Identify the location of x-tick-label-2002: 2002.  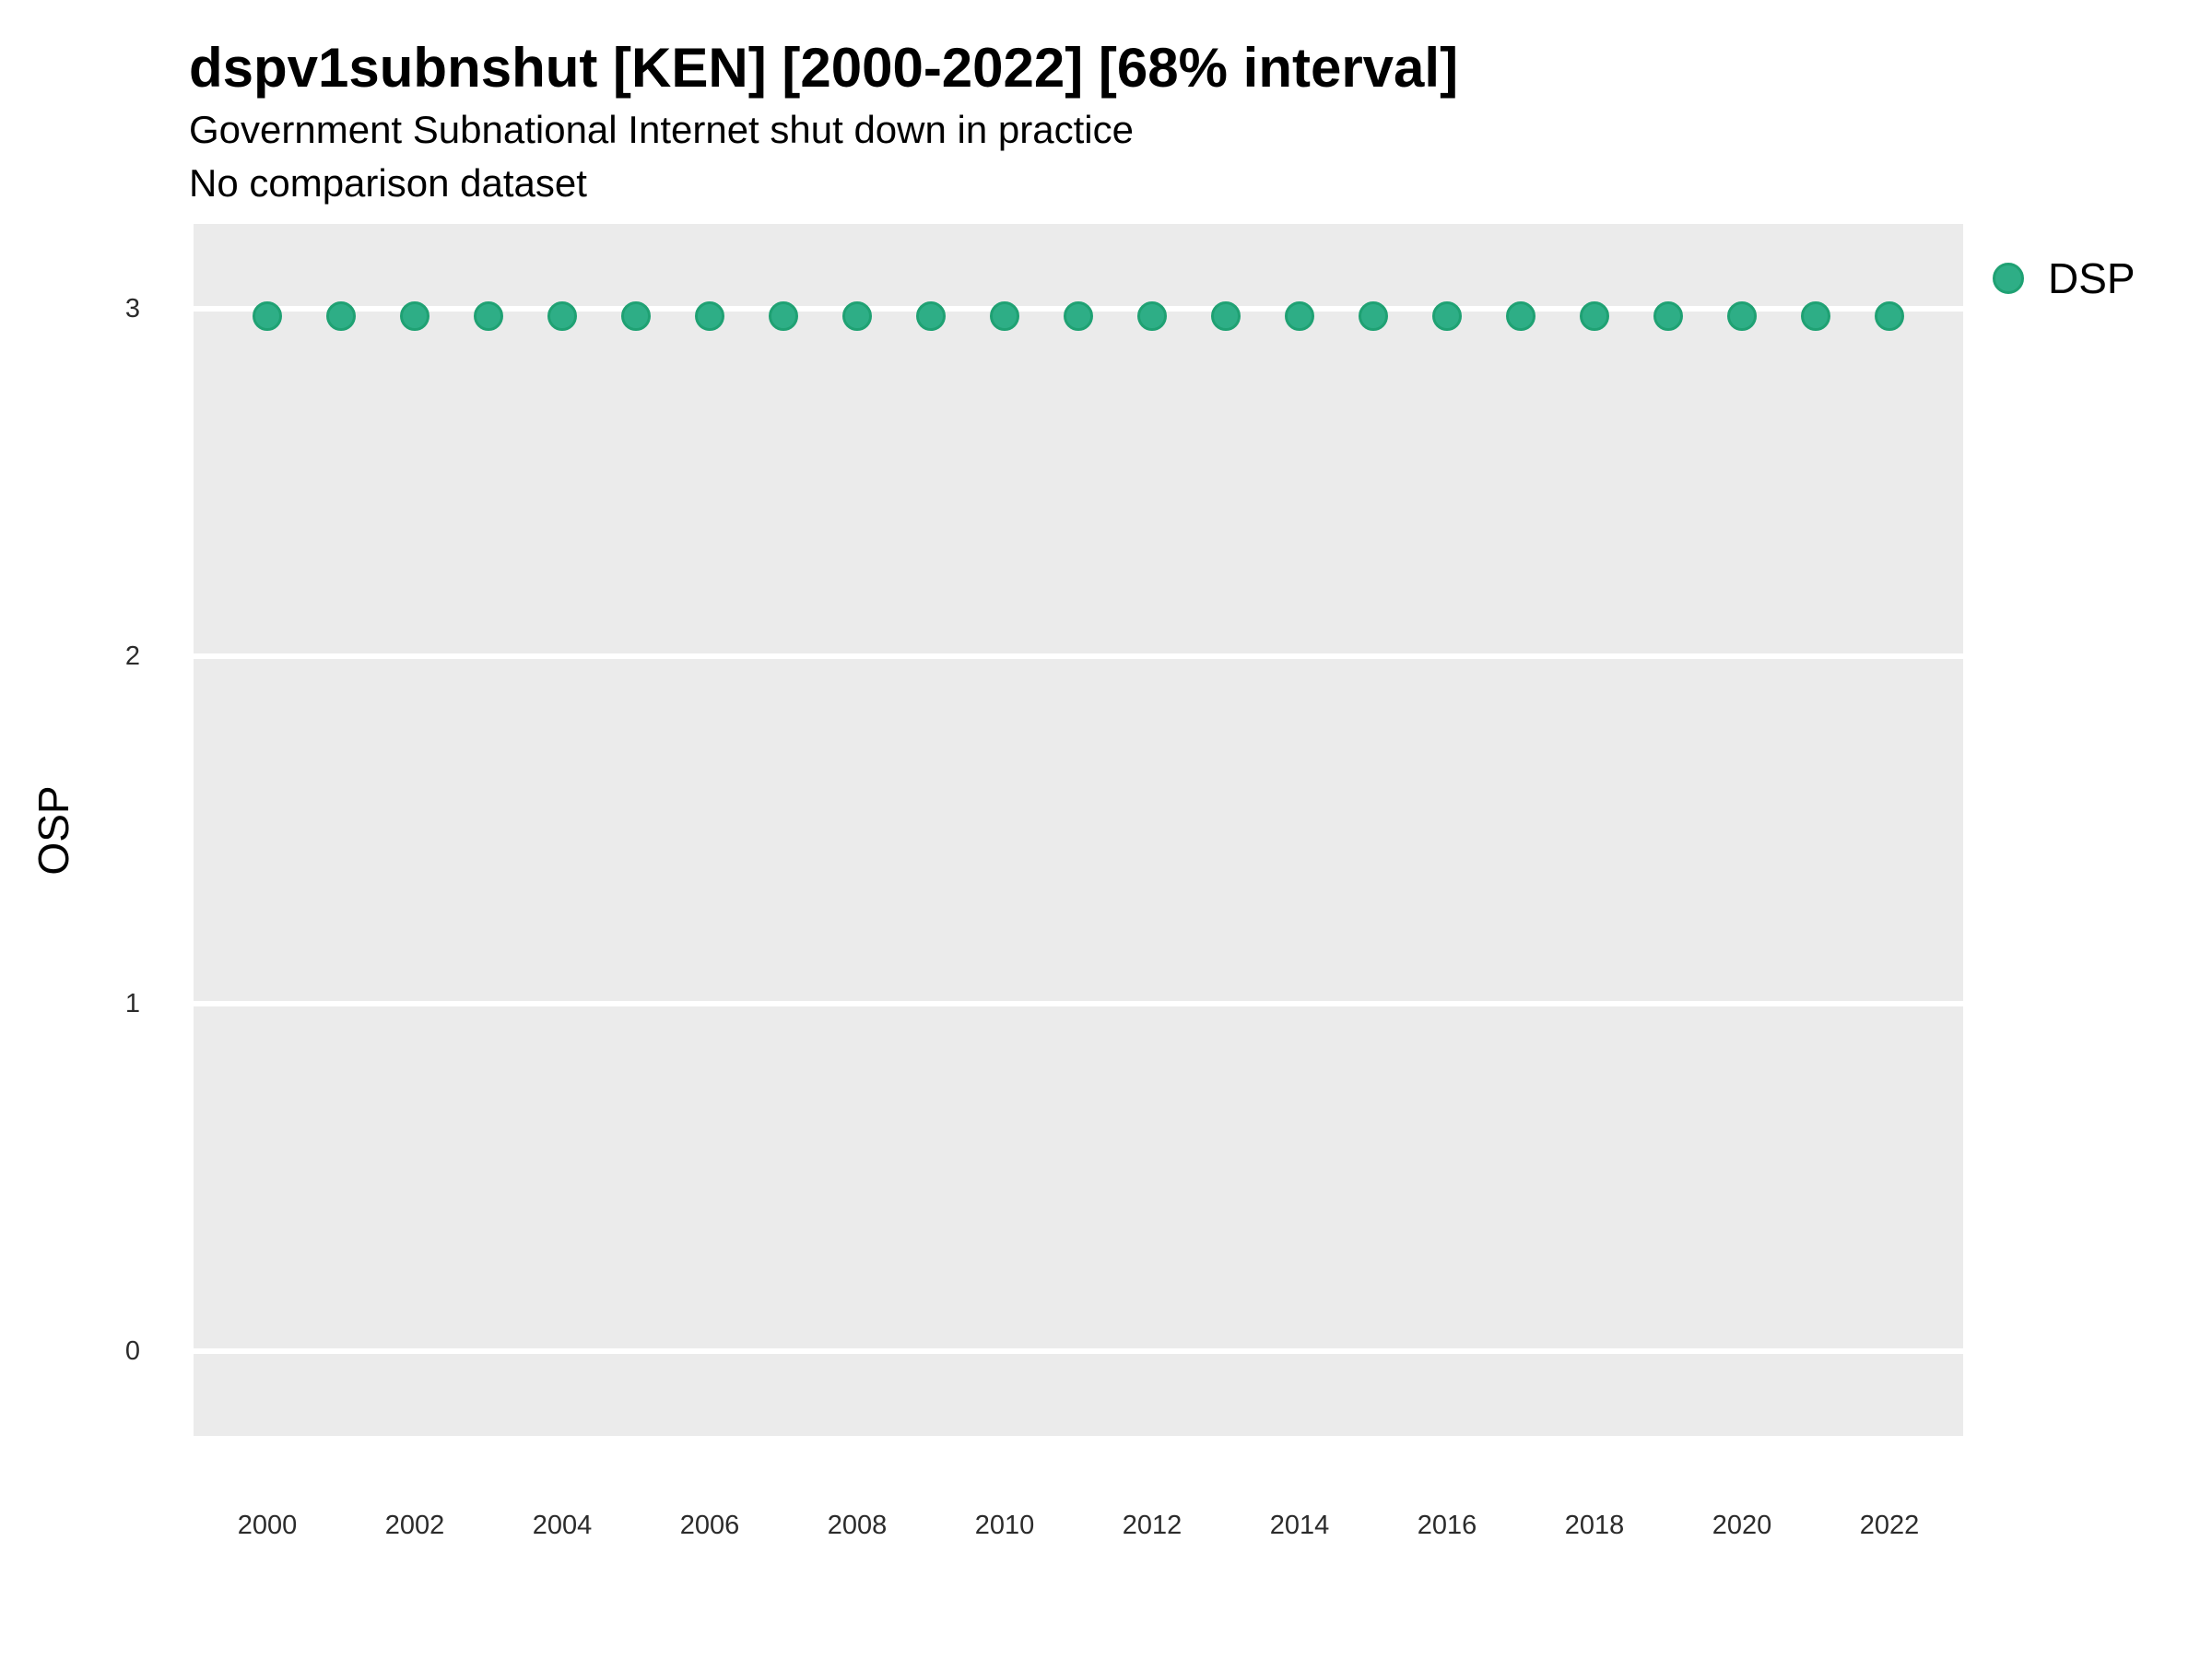
(414, 1525).